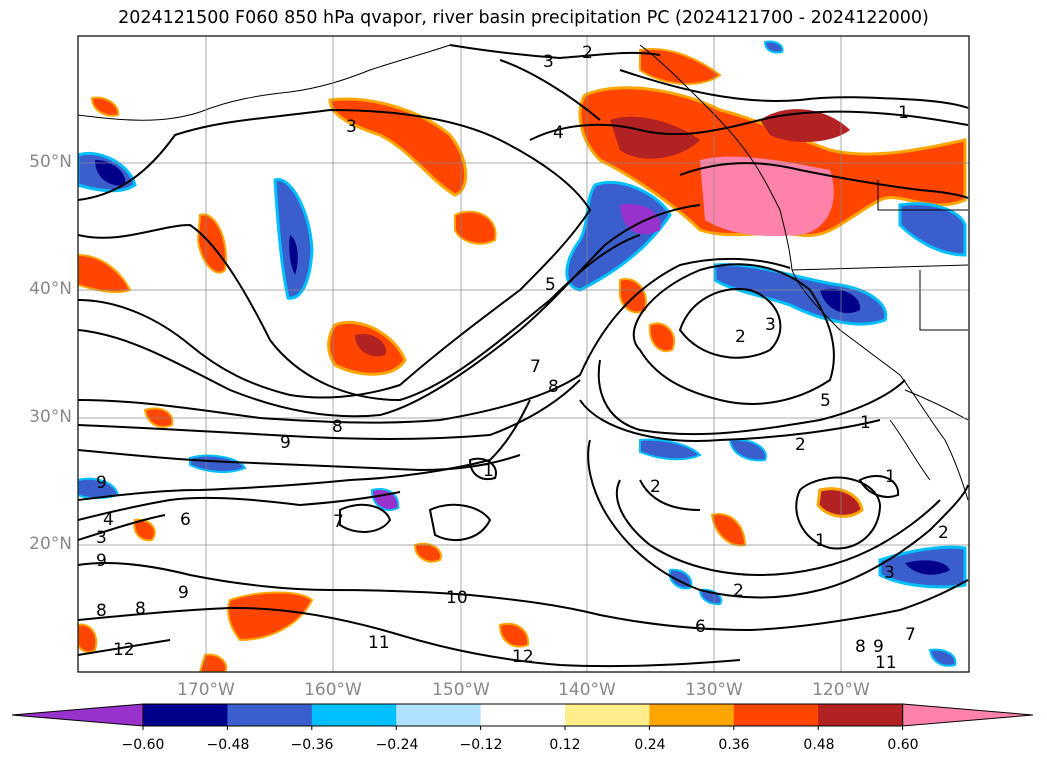  What do you see at coordinates (968, 715) in the screenshot?
I see `colorbar-extend-high` at bounding box center [968, 715].